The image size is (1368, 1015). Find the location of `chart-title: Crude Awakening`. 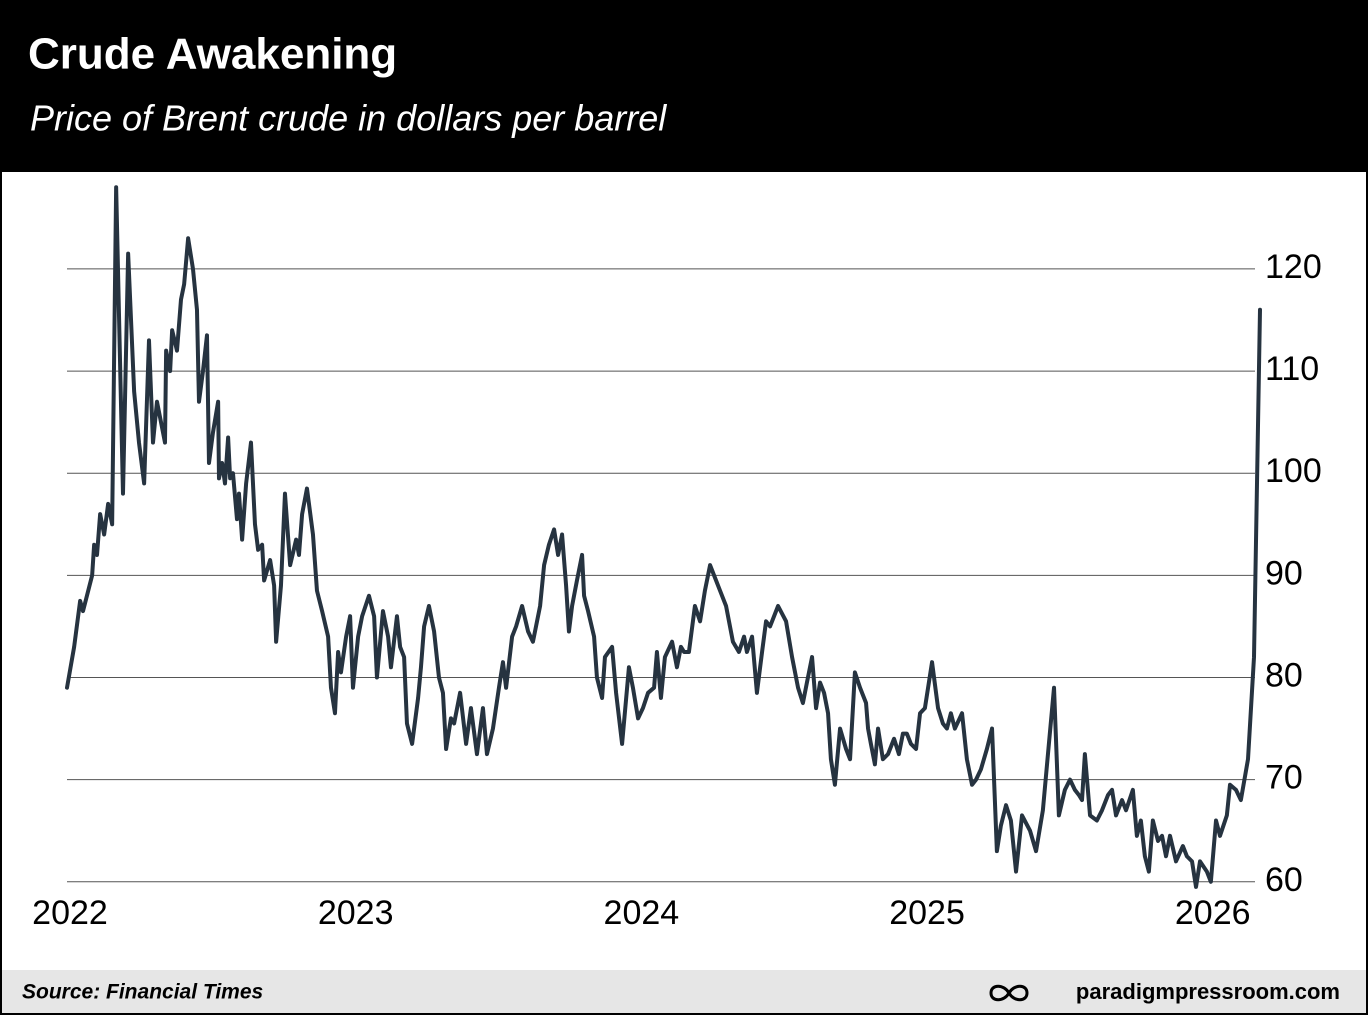

chart-title: Crude Awakening is located at coordinates (212, 54).